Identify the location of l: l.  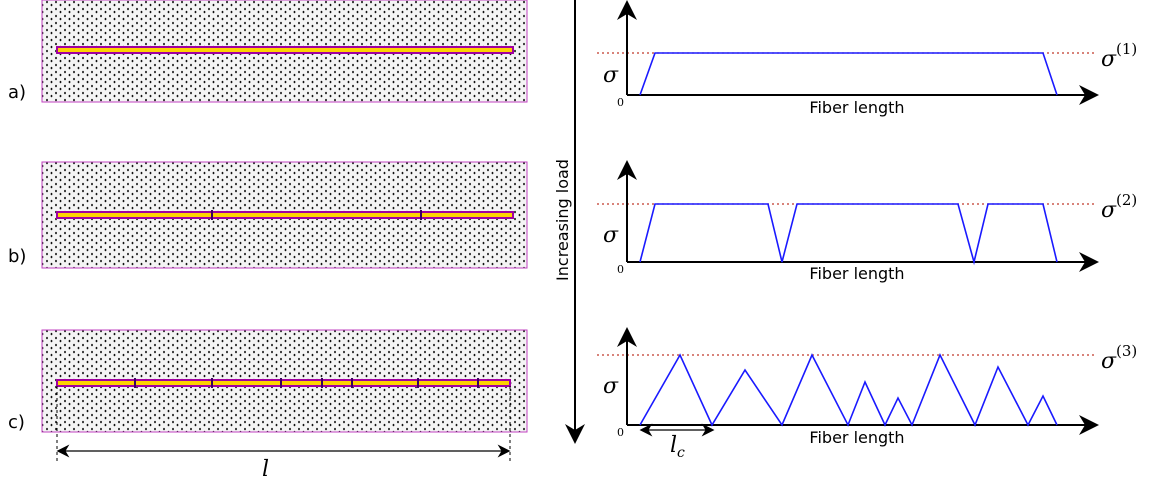
(673, 445).